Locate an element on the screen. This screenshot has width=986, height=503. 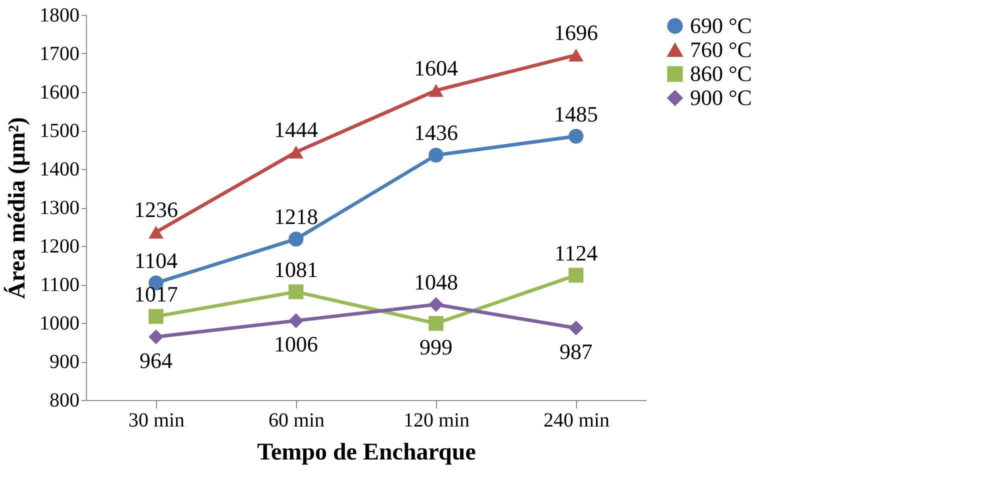
y-tick-label: 1400 is located at coordinates (60, 169).